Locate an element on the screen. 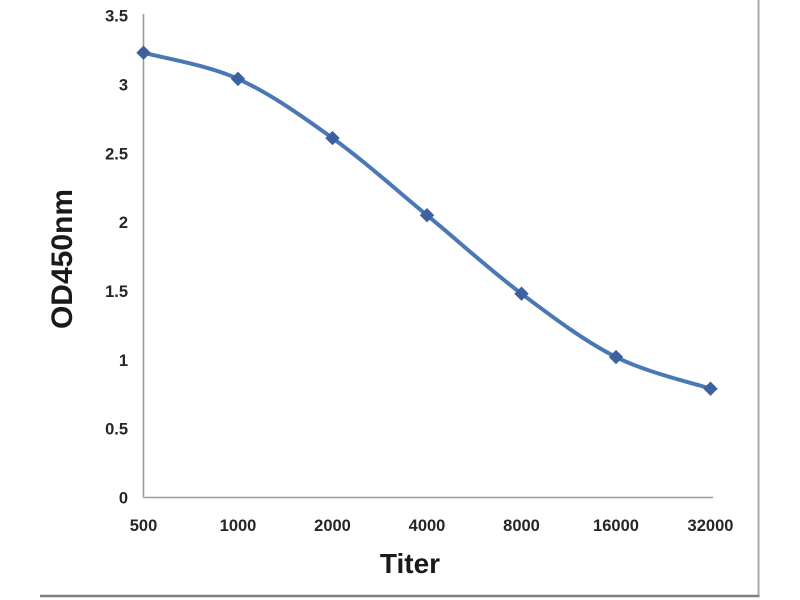  x-tick-label: 1000 is located at coordinates (238, 526).